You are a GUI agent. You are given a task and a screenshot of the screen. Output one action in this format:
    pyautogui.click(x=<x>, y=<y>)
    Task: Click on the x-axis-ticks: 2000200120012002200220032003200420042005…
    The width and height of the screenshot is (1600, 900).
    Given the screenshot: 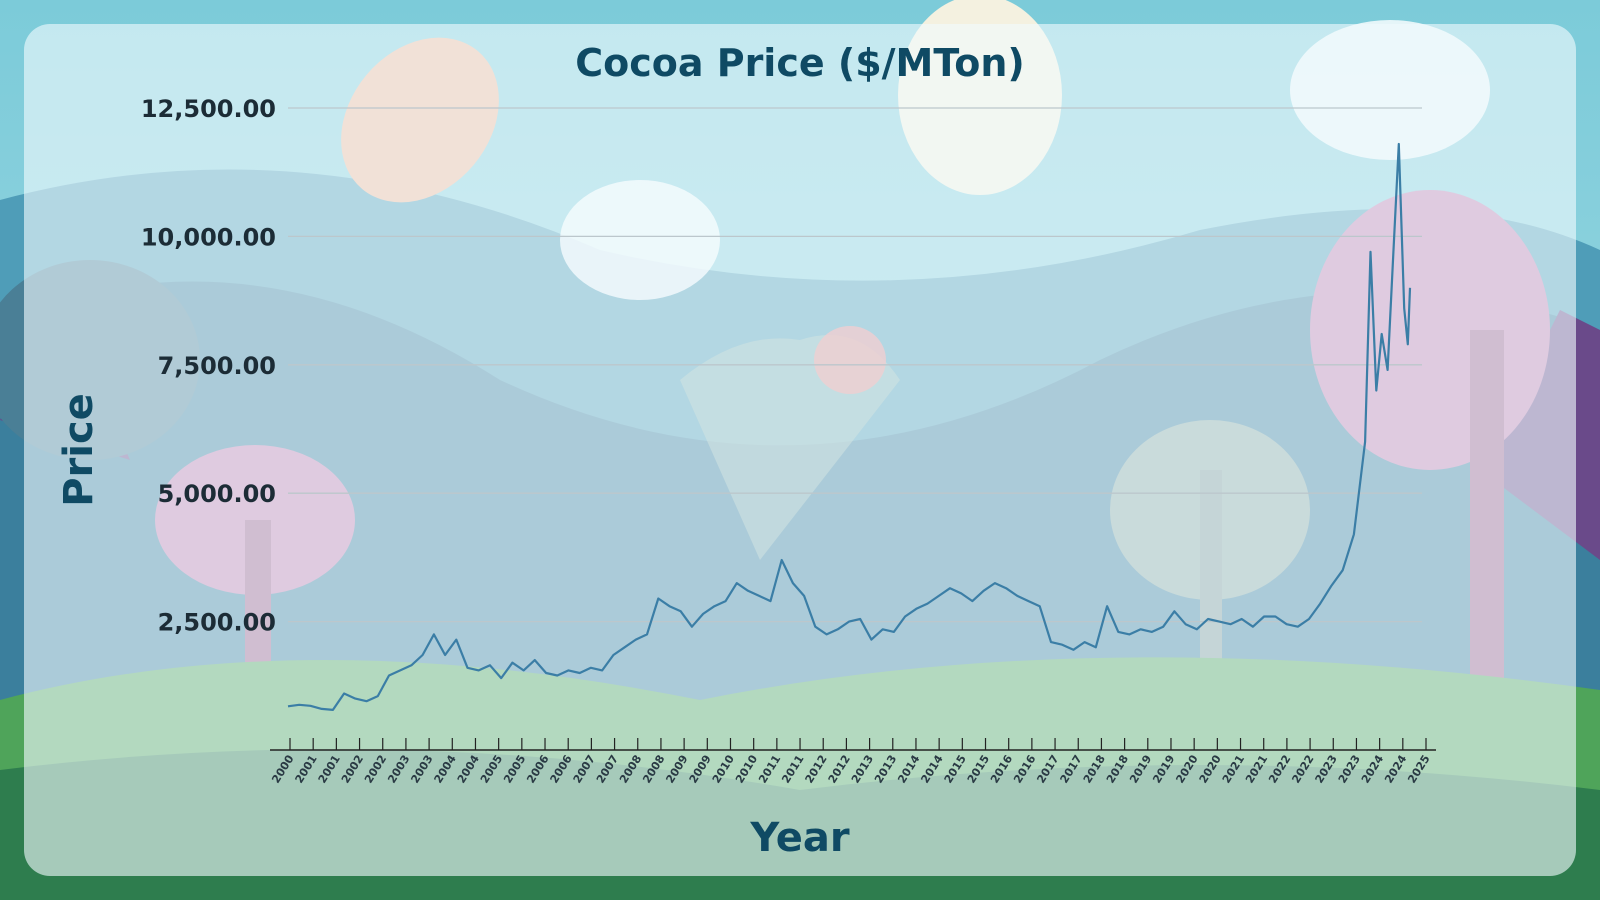 What is the action you would take?
    pyautogui.click(x=851, y=762)
    